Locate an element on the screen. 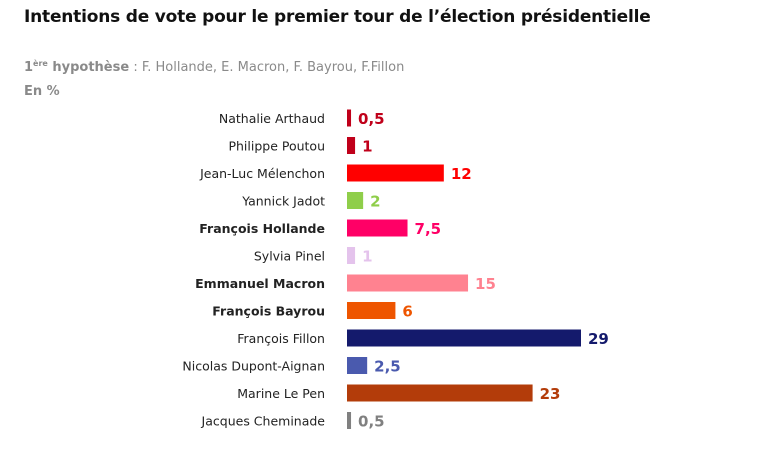  value-label-nicolas-dupont-aignan: 2,5 is located at coordinates (387, 367).